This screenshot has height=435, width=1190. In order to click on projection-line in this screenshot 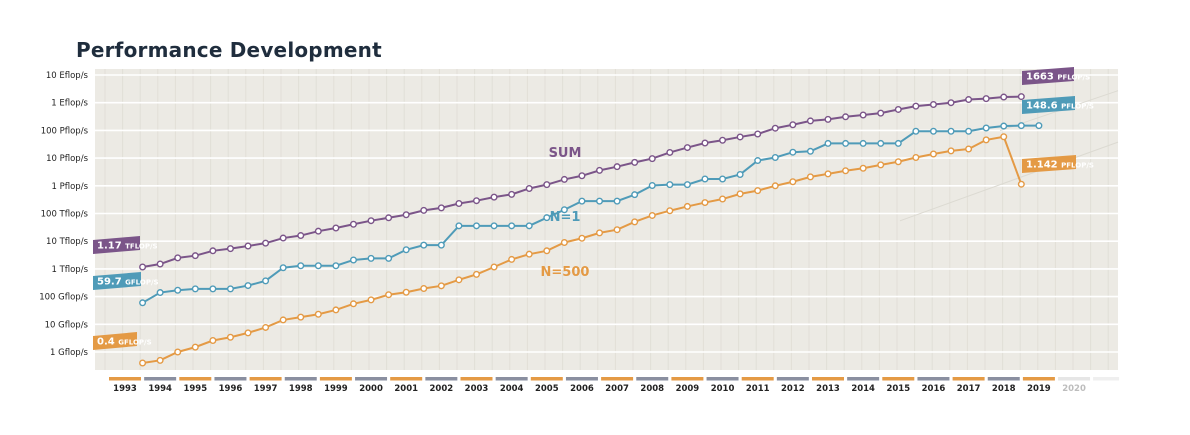, I will do `click(1009, 181)`.